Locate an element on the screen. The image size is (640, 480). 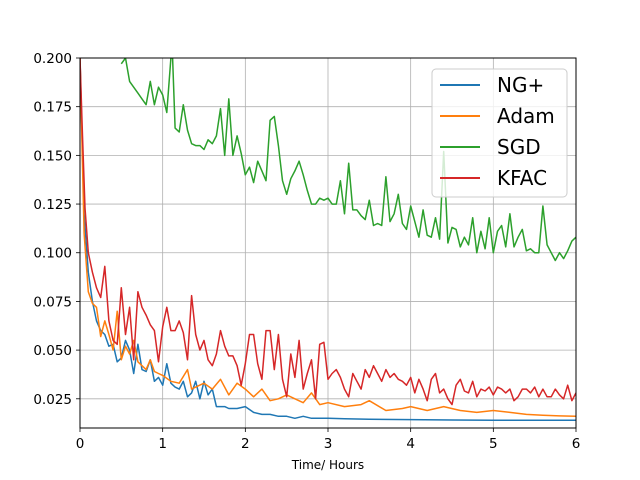
y-tick-label: 0.125 is located at coordinates (52, 205).